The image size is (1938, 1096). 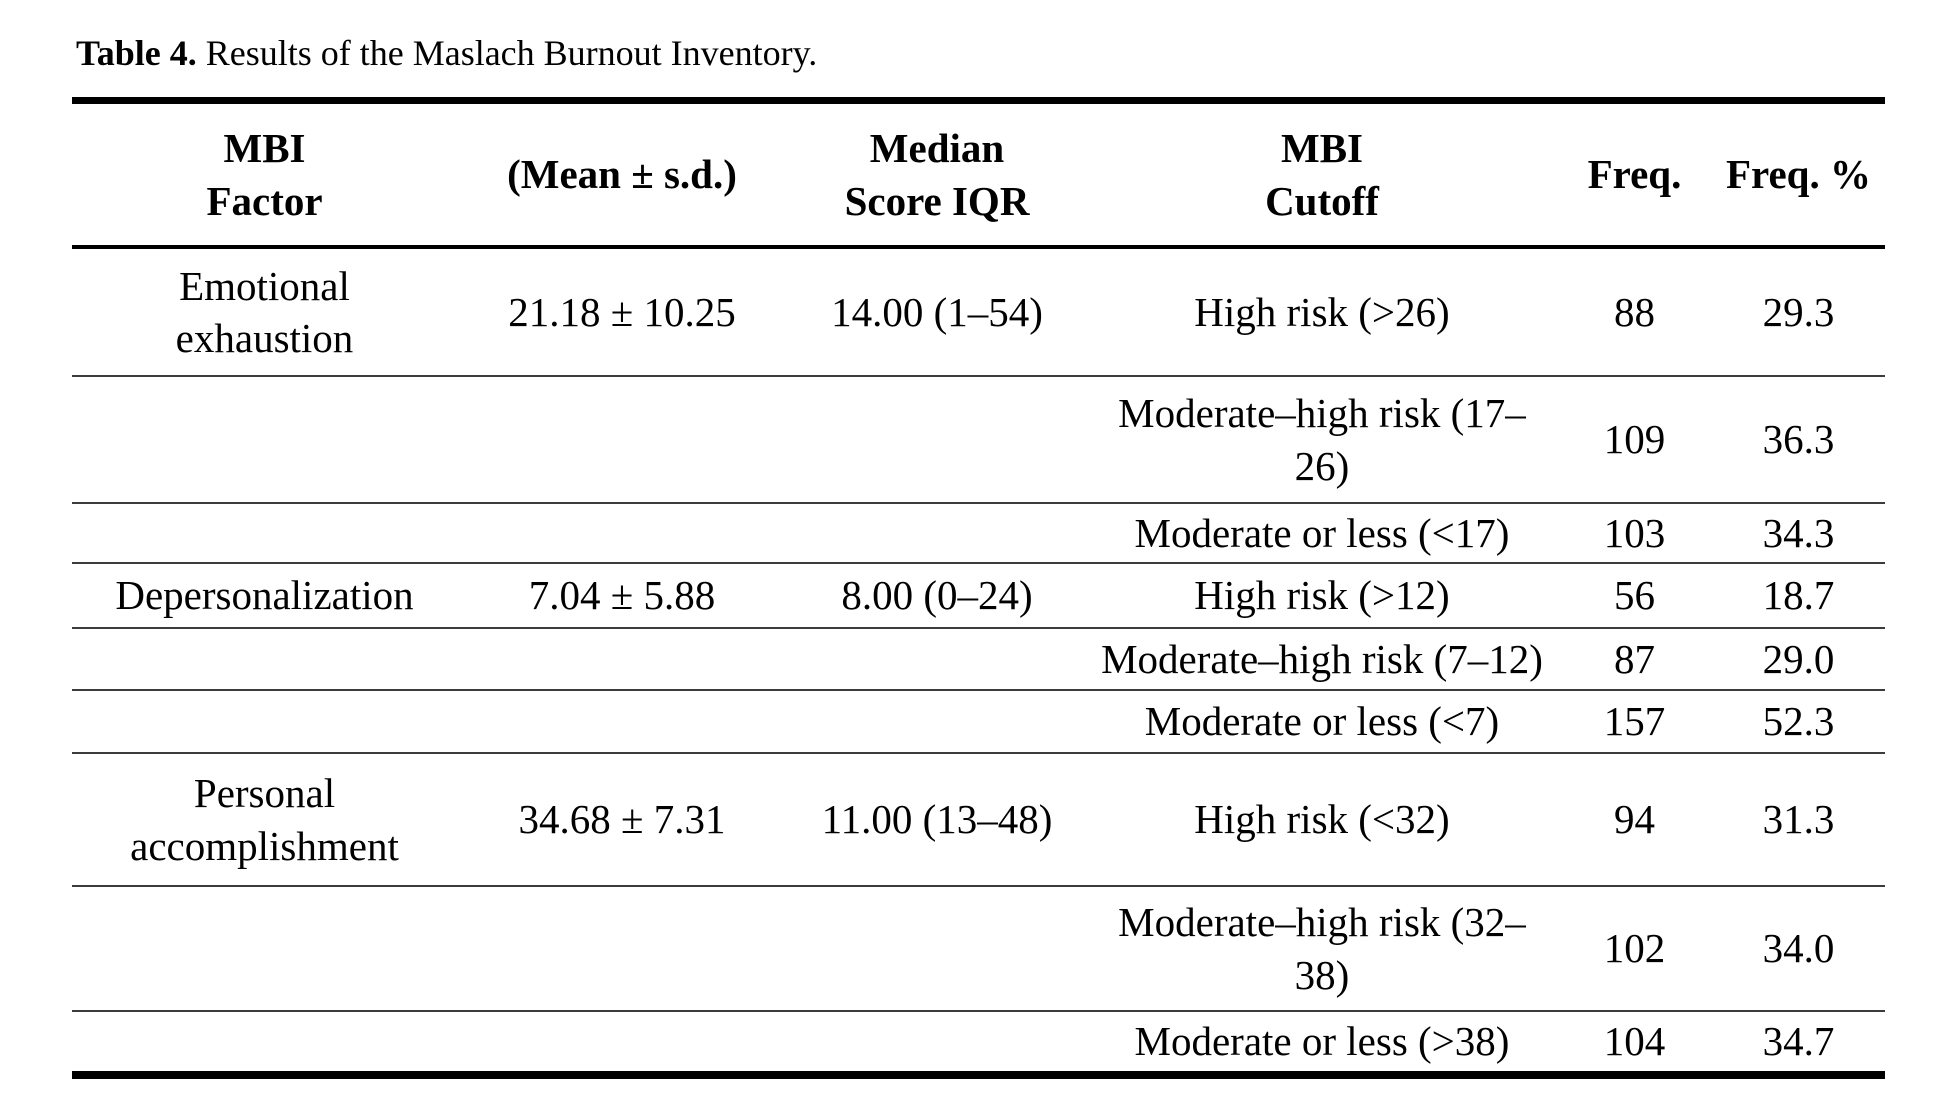 What do you see at coordinates (1798, 532) in the screenshot?
I see `cell-freq-pct: 34.3` at bounding box center [1798, 532].